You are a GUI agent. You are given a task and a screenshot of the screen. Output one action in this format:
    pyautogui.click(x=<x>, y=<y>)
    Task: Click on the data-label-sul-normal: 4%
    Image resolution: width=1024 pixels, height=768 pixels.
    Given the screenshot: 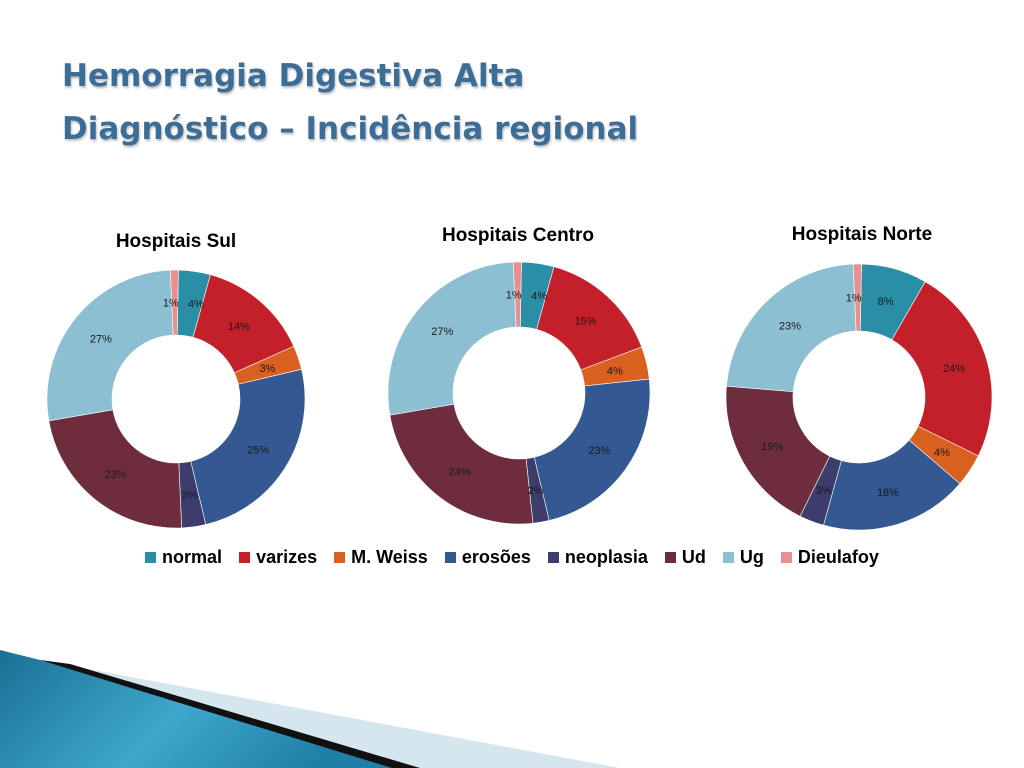 What is the action you would take?
    pyautogui.click(x=196, y=305)
    